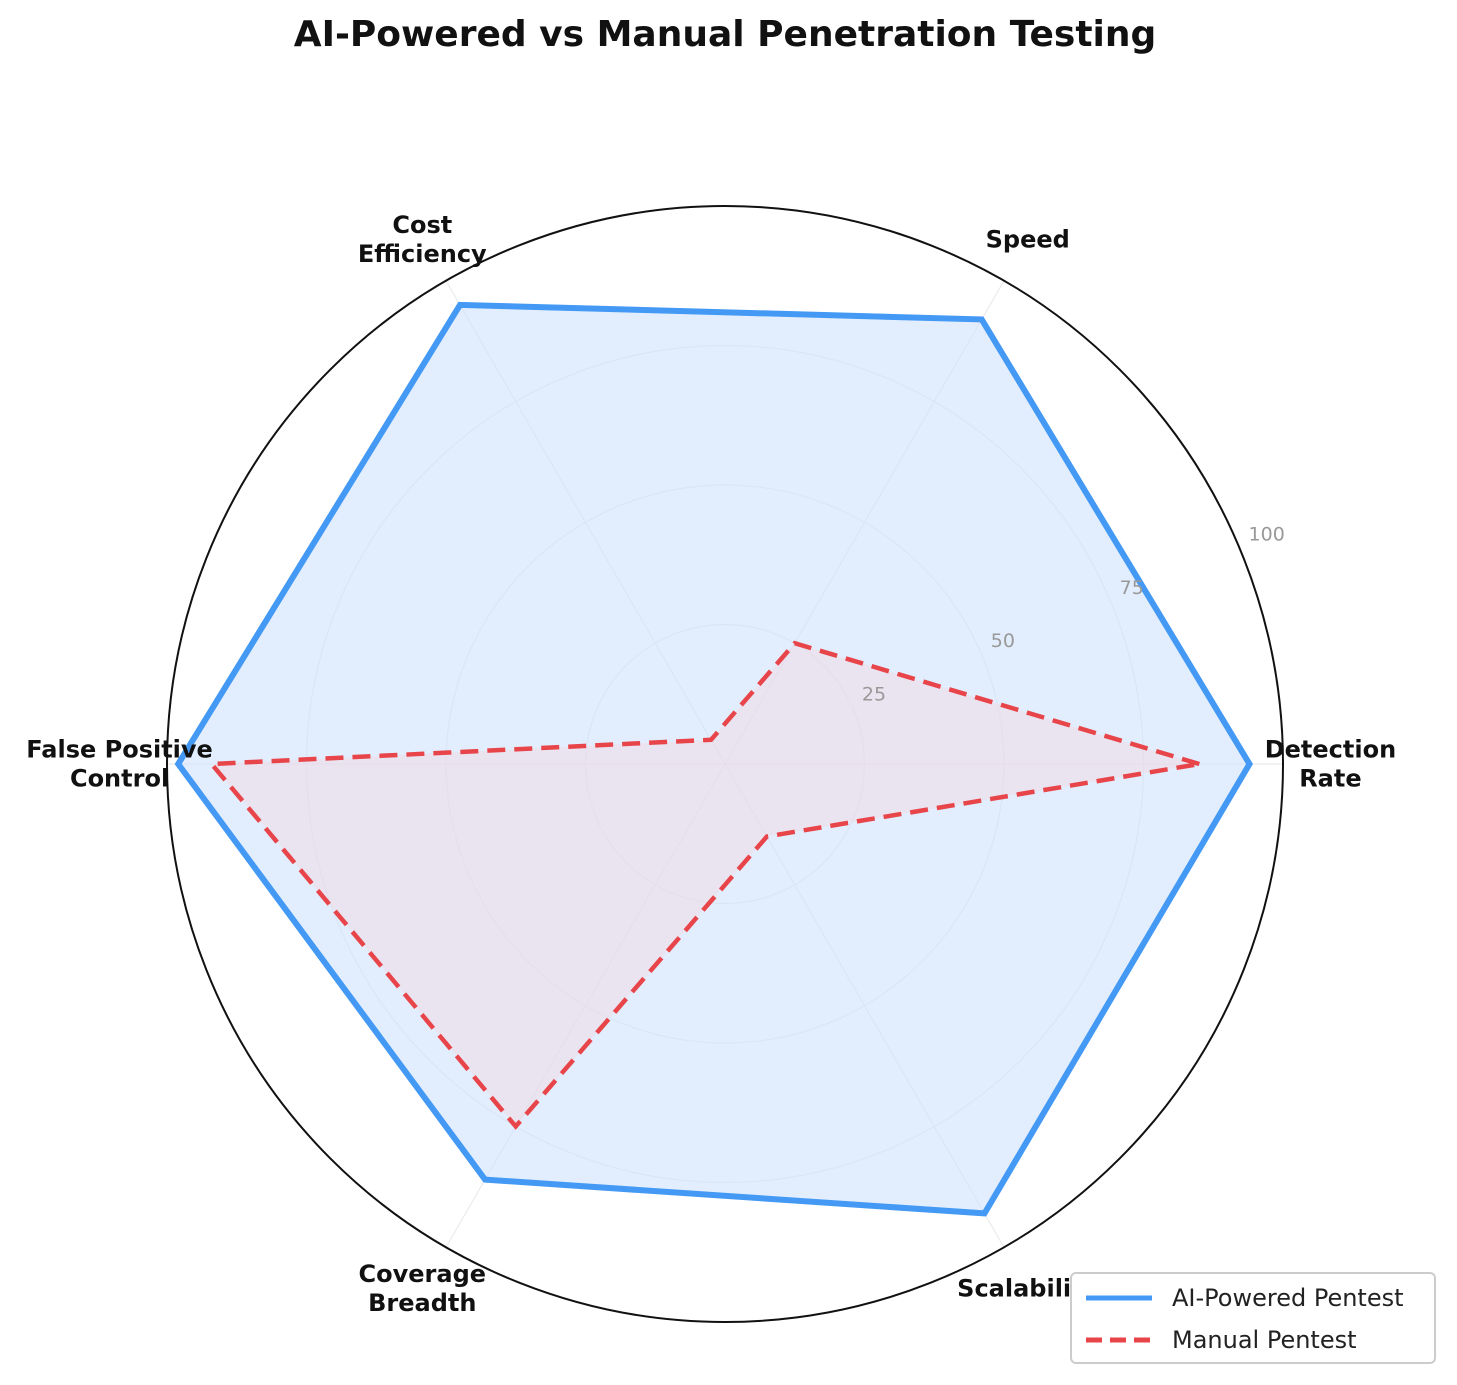 The height and width of the screenshot is (1385, 1457). What do you see at coordinates (874, 695) in the screenshot?
I see `radial-tick-label: 25` at bounding box center [874, 695].